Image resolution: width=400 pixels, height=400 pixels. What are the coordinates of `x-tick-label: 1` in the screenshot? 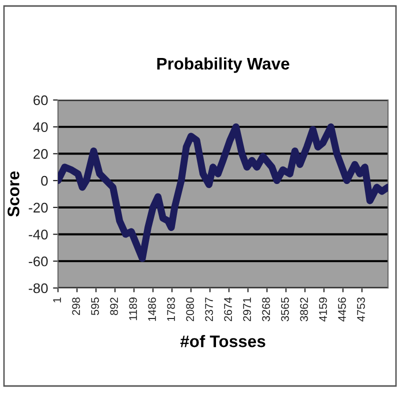 It's located at (57, 300).